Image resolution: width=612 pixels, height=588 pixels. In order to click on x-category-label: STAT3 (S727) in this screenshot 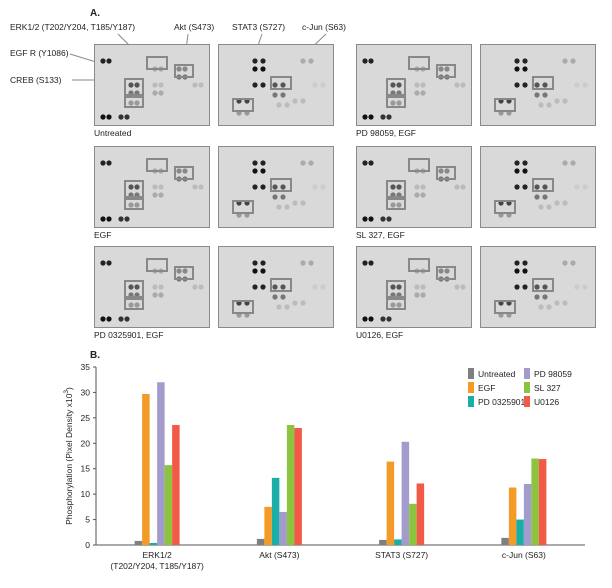, I will do `click(401, 555)`.